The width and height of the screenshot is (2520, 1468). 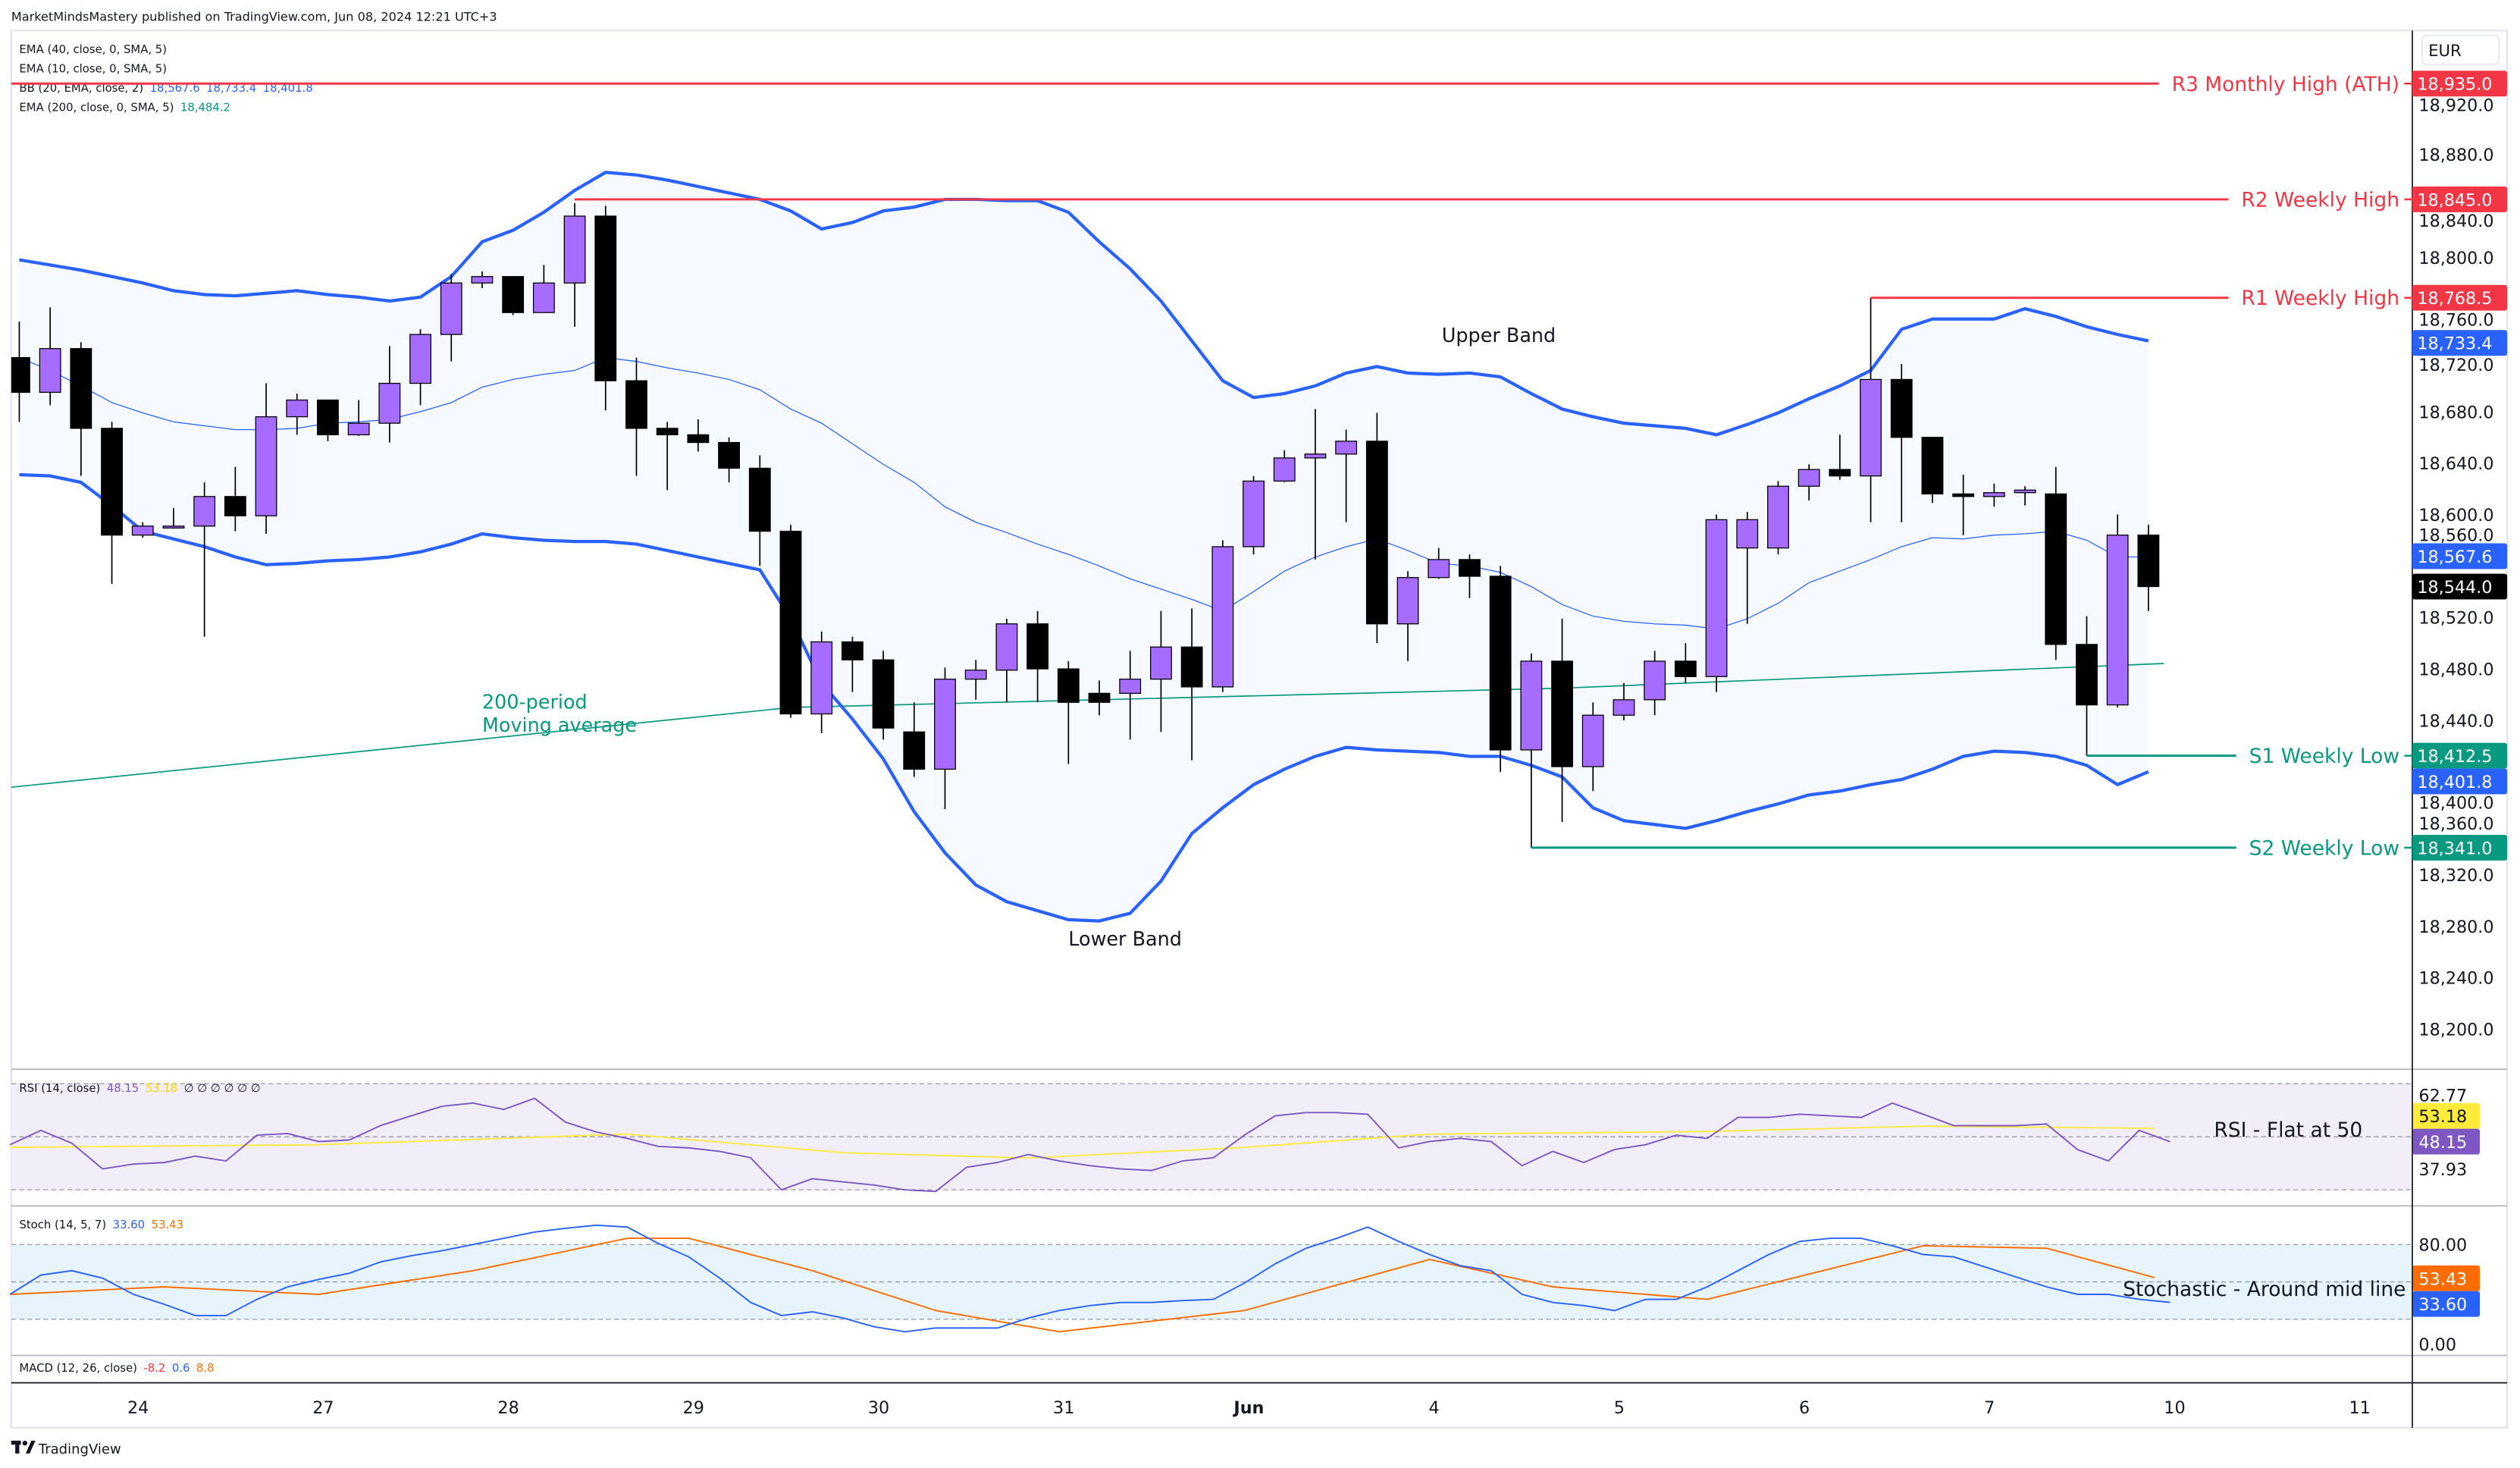 What do you see at coordinates (1804, 1408) in the screenshot?
I see `time-tick-label: 6` at bounding box center [1804, 1408].